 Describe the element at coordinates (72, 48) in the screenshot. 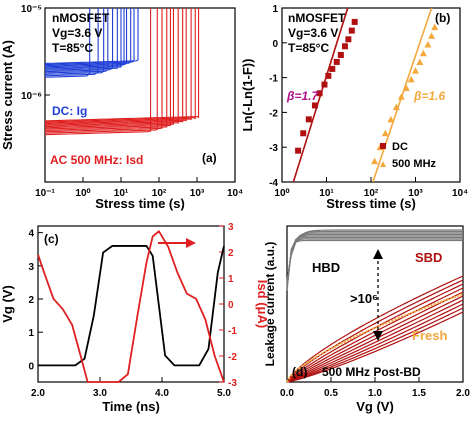

I see `panel-a-annotation-3: T=85°C` at that location.